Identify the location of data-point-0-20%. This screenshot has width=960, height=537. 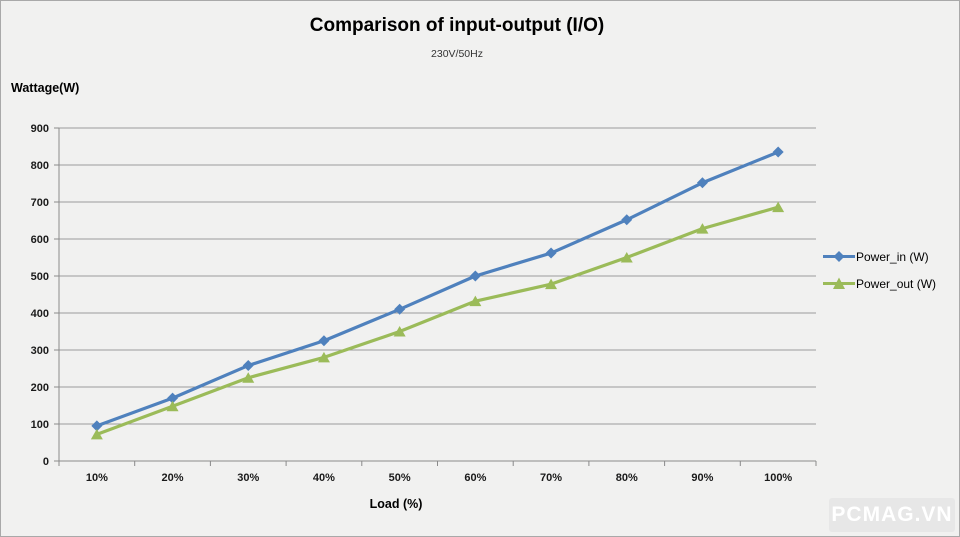
(173, 398).